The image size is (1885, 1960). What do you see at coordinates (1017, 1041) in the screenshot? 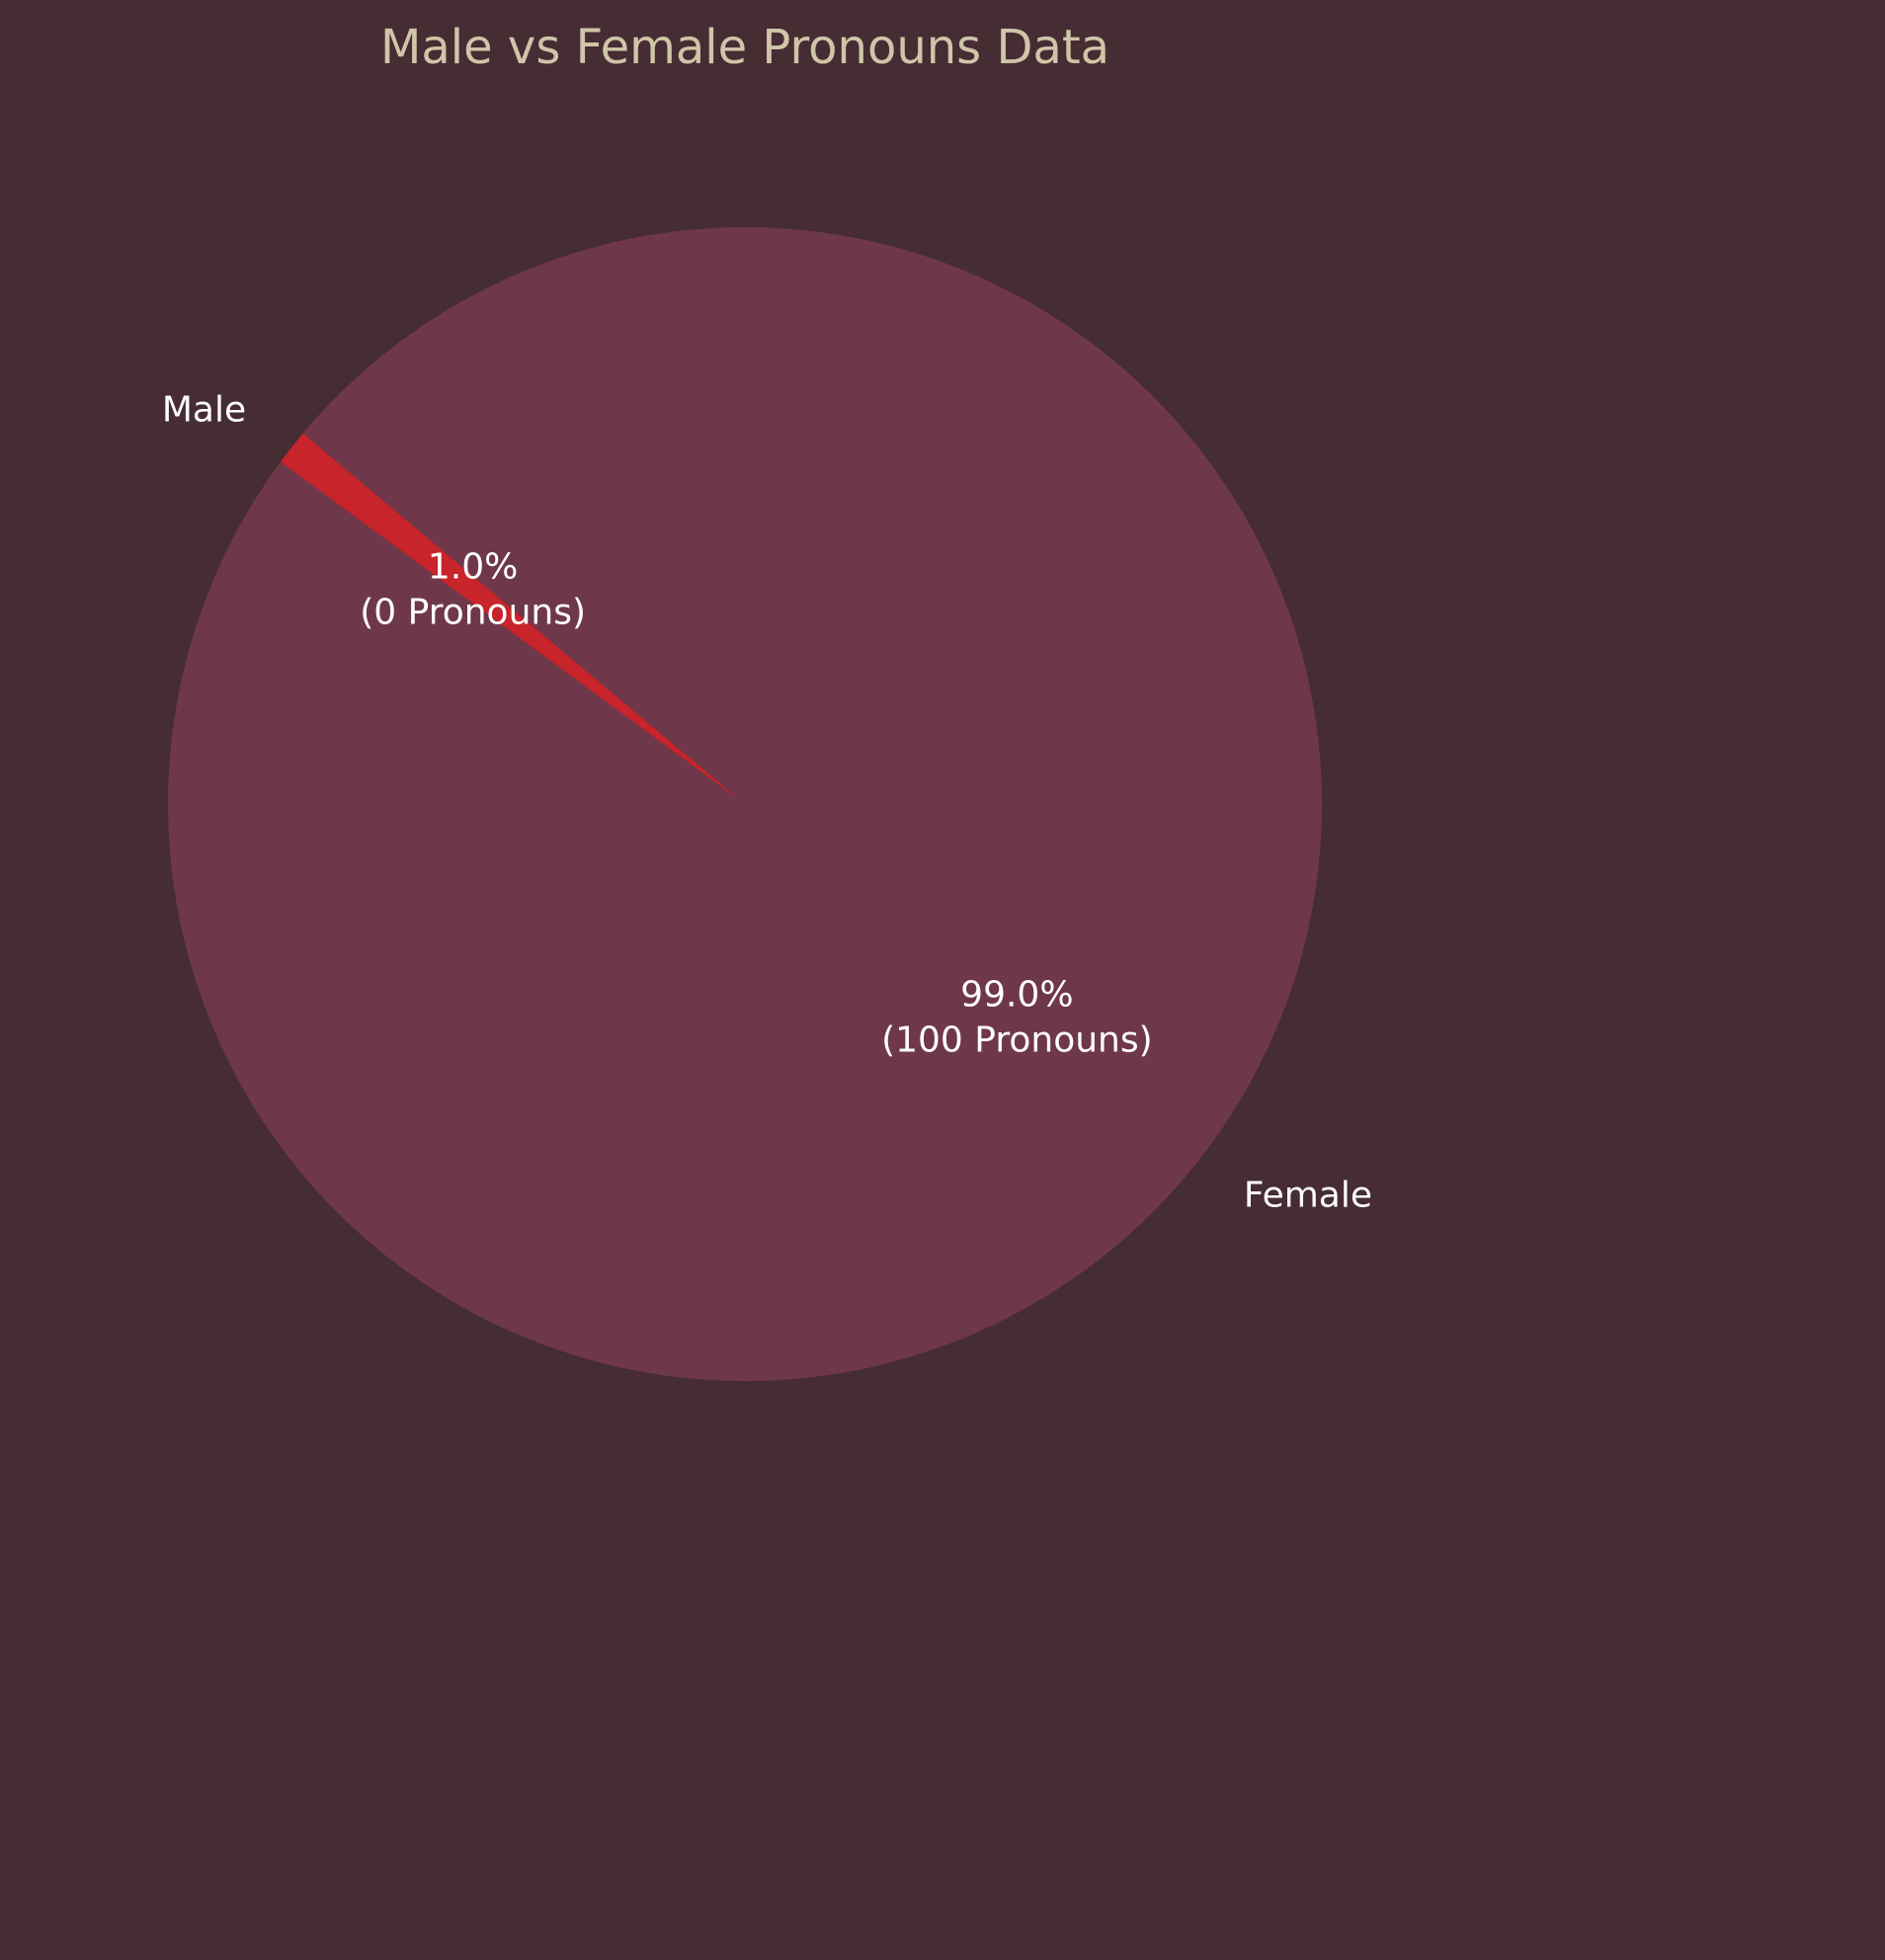
I see `count-label-female: (100 Pronouns)` at bounding box center [1017, 1041].